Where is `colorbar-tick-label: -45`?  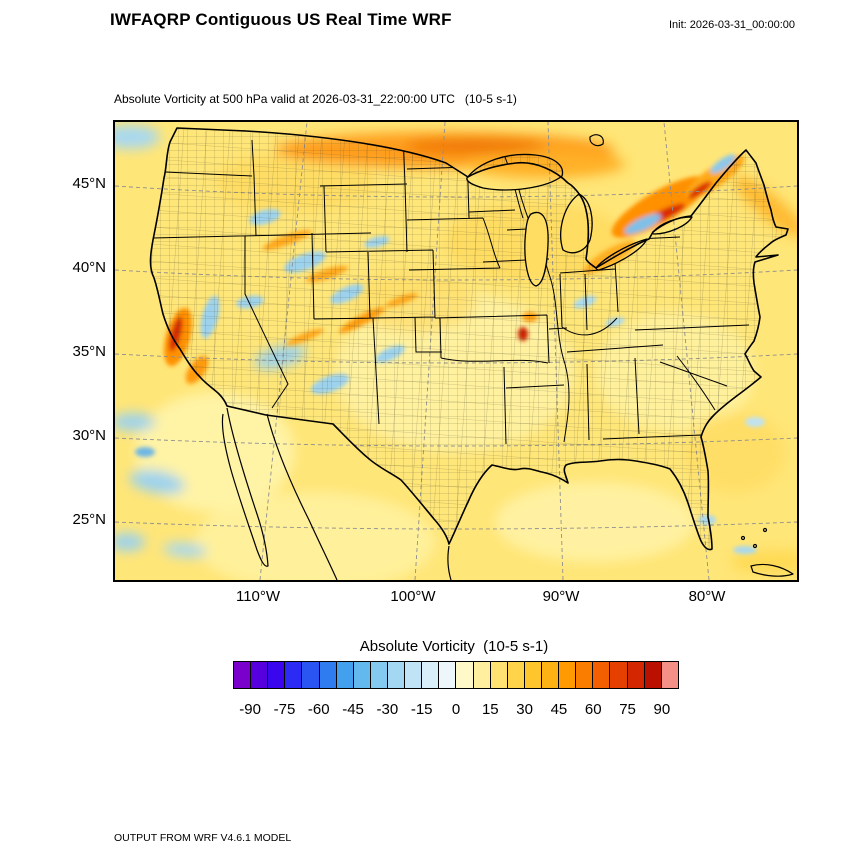 colorbar-tick-label: -45 is located at coordinates (353, 709).